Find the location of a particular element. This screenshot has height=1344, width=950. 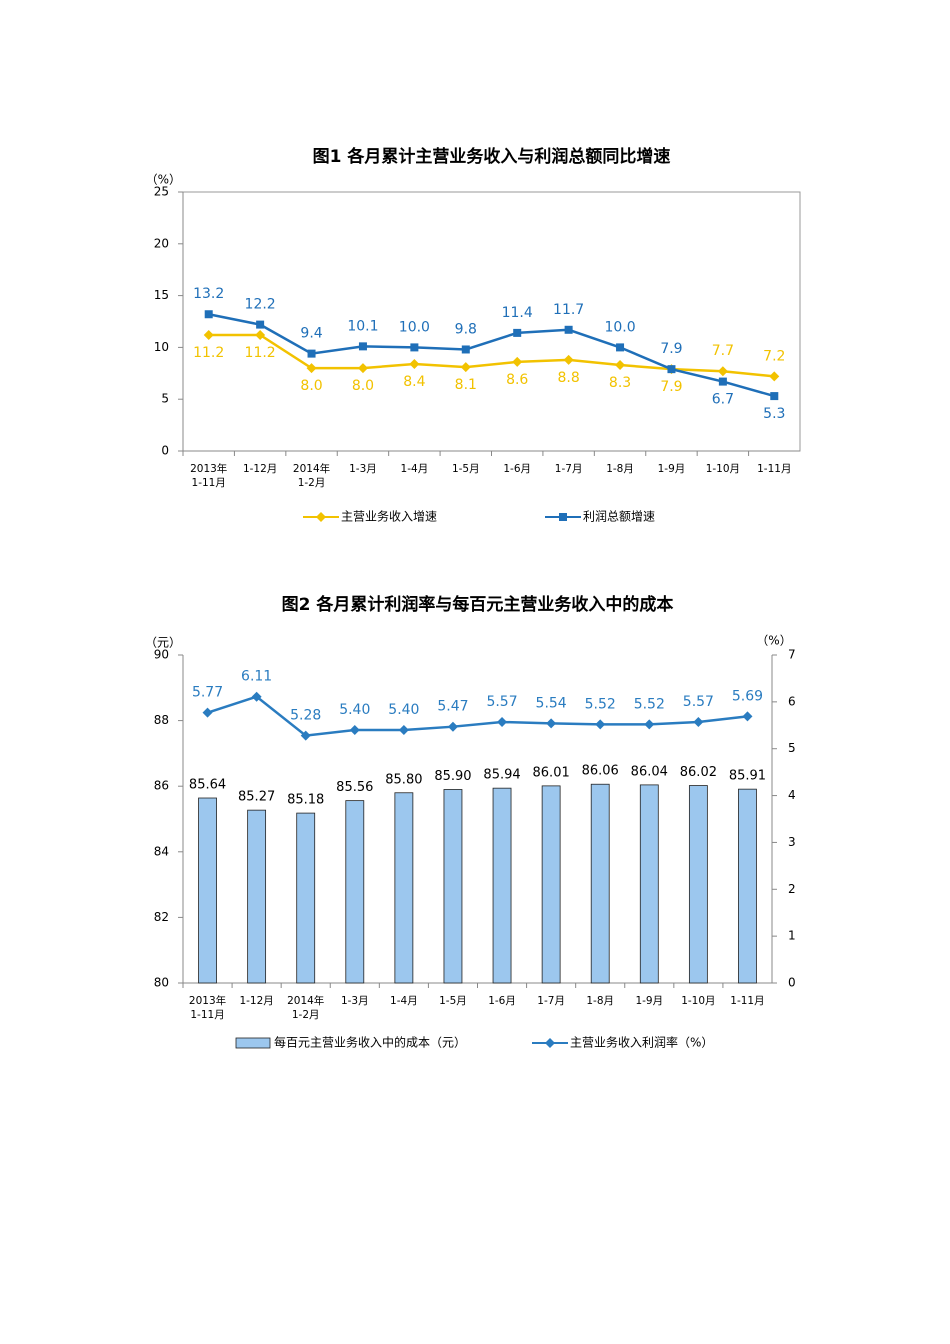

data-label: 85.64 is located at coordinates (207, 785).